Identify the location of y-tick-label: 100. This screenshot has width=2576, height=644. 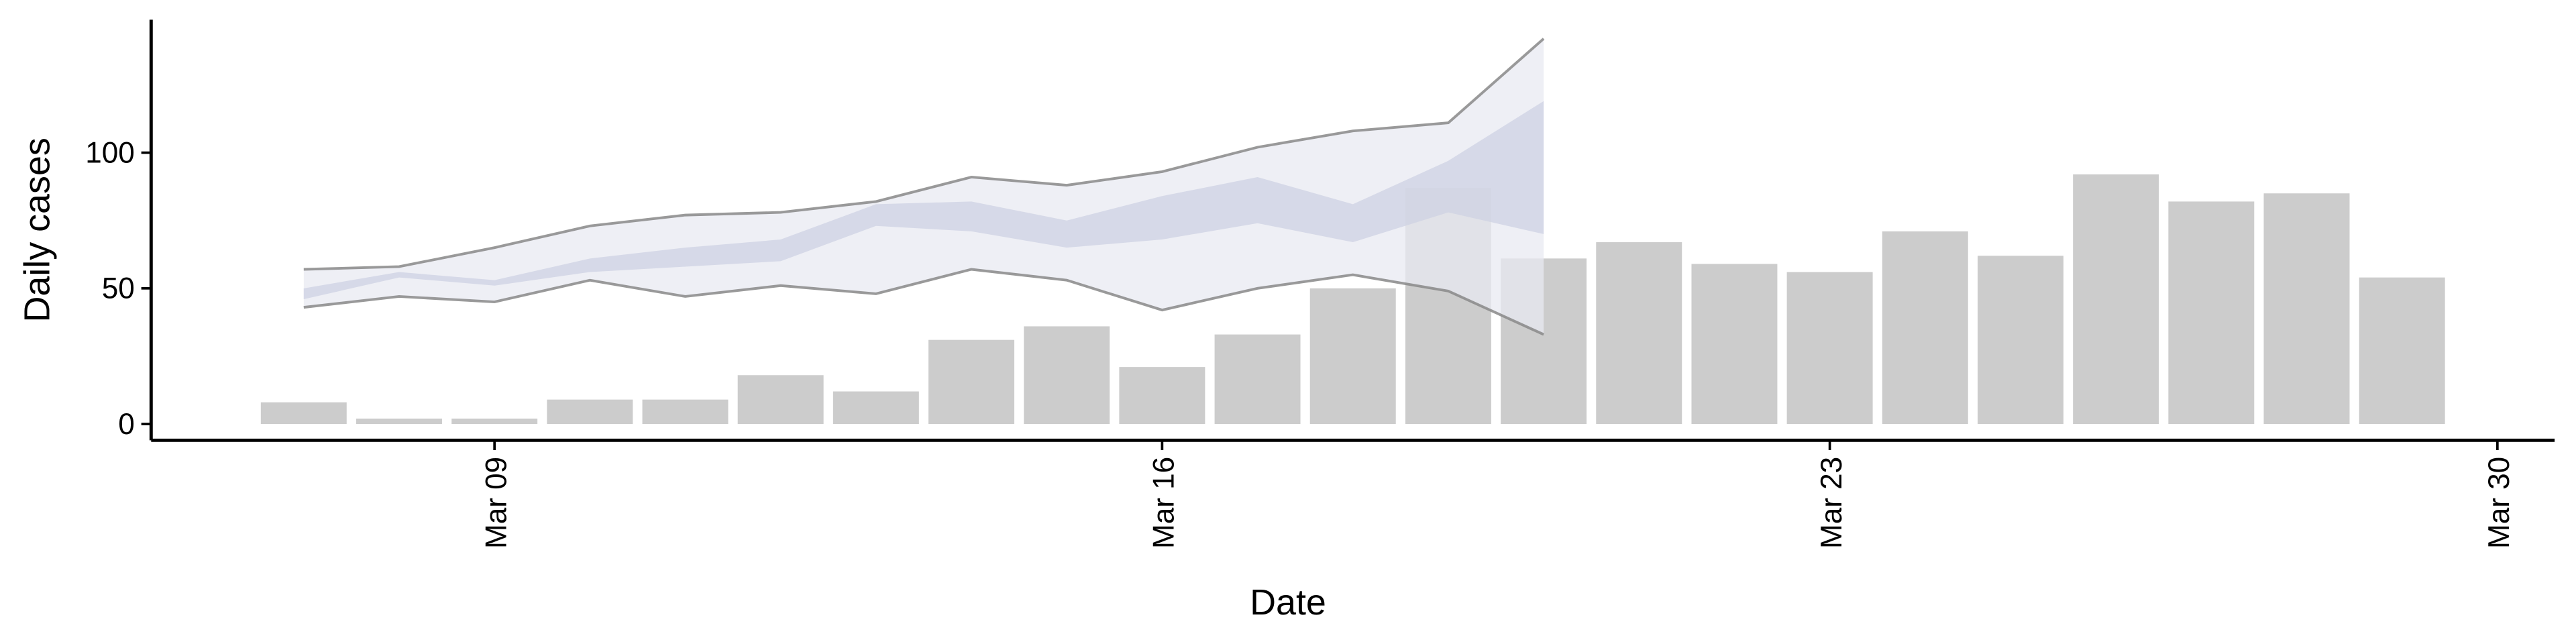
(110, 152).